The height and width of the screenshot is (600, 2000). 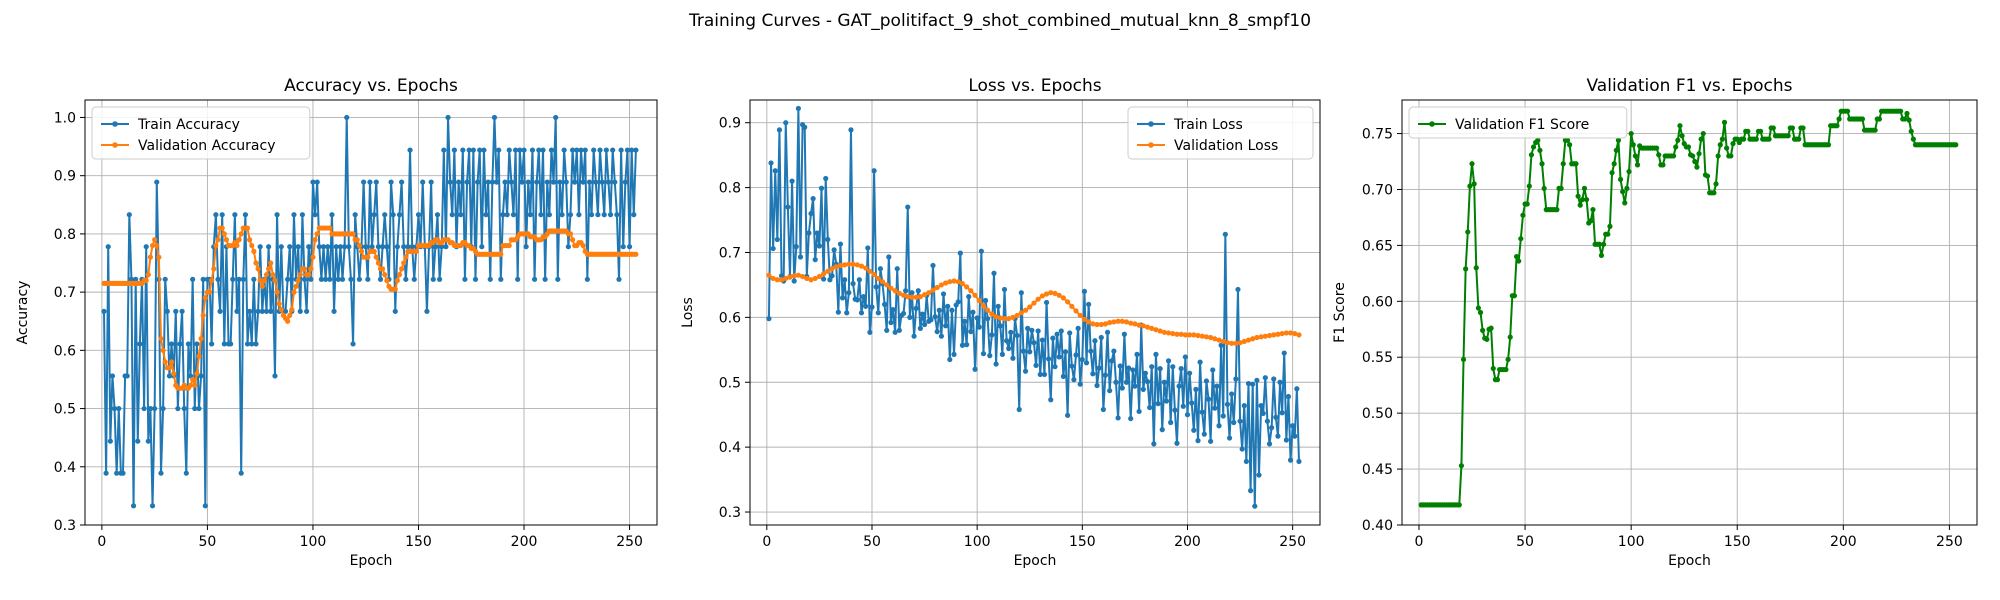 I want to click on x-tick-label: 0, so click(x=766, y=542).